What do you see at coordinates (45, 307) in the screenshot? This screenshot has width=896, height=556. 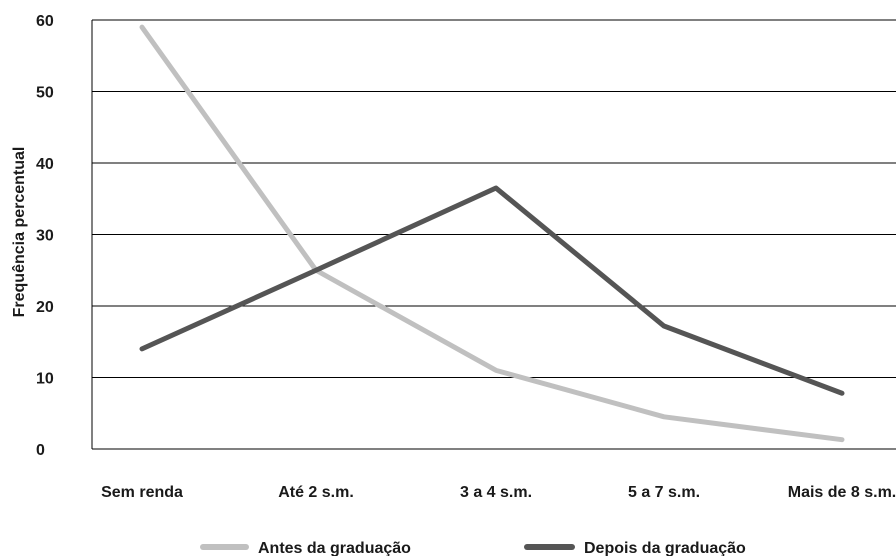 I see `y-tick-label: 20` at bounding box center [45, 307].